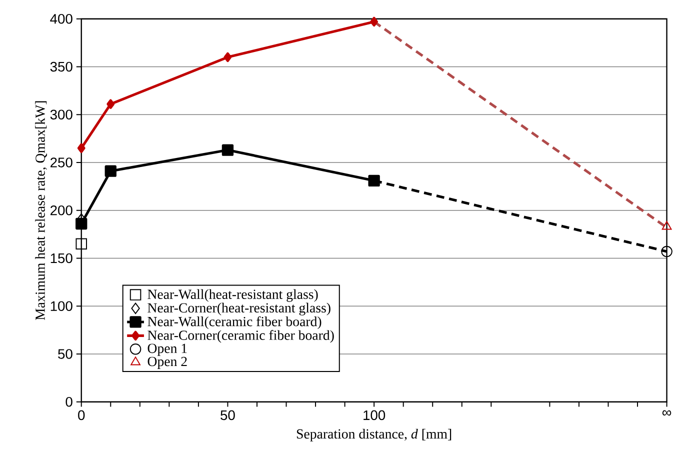 This screenshot has height=460, width=675. What do you see at coordinates (69, 401) in the screenshot?
I see `y-tick-label: 0` at bounding box center [69, 401].